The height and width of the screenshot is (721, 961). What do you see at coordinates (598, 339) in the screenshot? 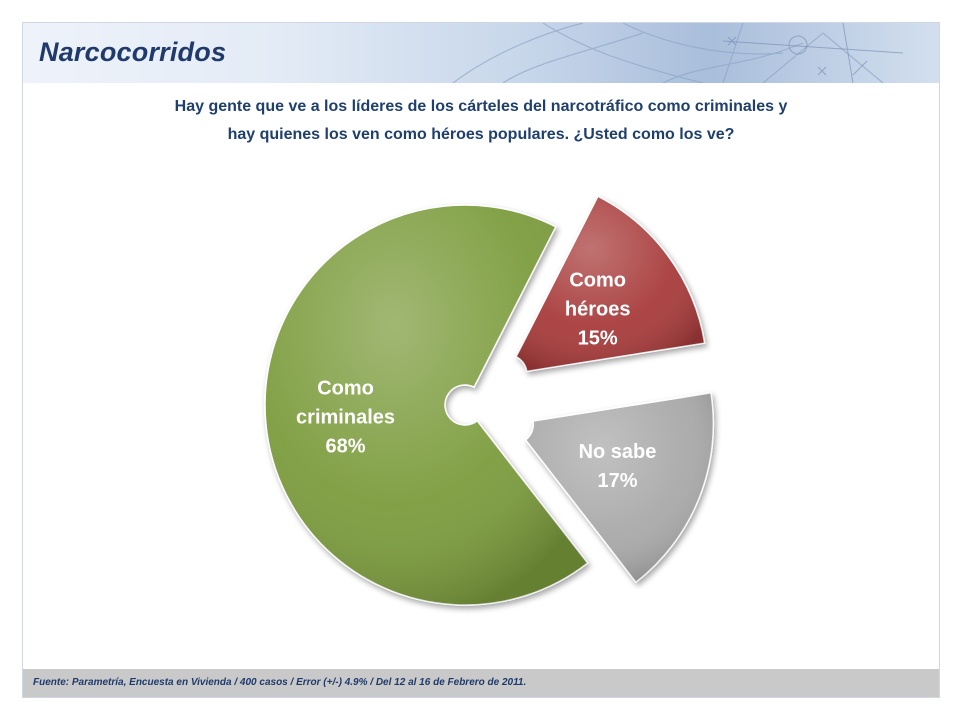
I see `pie-value-label-1: 15%` at bounding box center [598, 339].